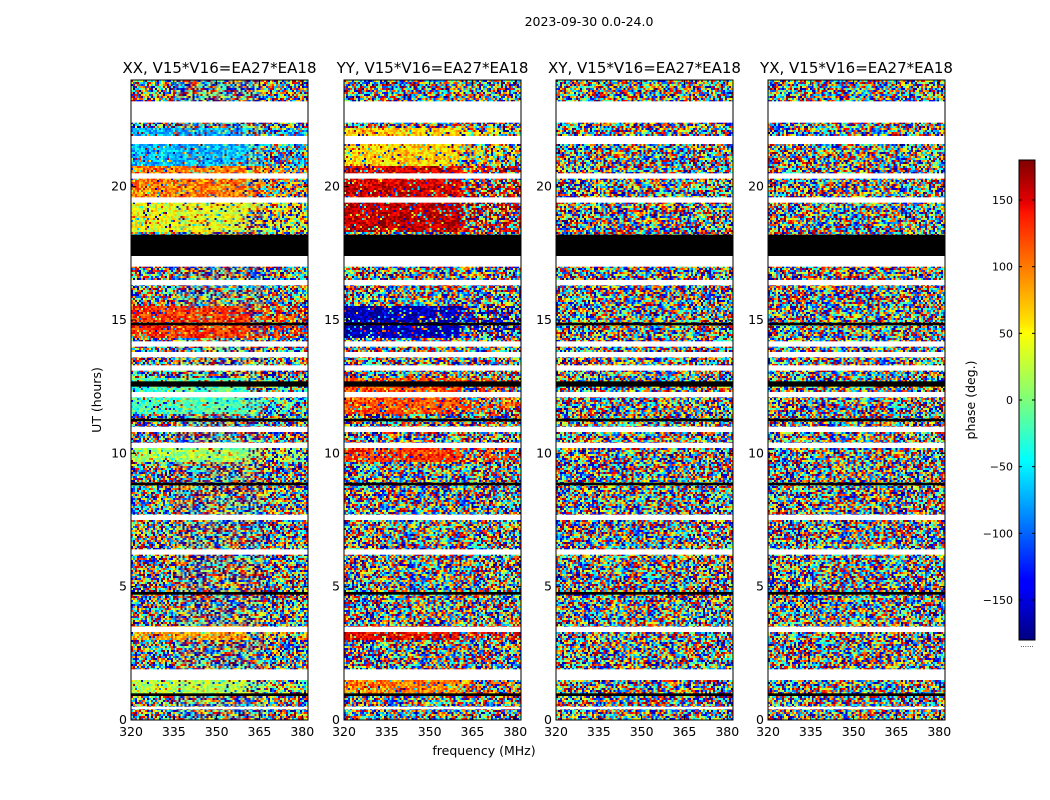  What do you see at coordinates (219, 68) in the screenshot?
I see `panel-title: XX, V15*V16=EA27*EA18` at bounding box center [219, 68].